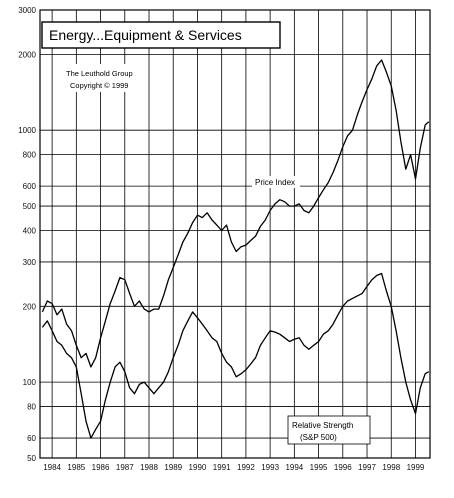 The height and width of the screenshot is (498, 454). Describe the element at coordinates (145, 35) in the screenshot. I see `chart-title: Energy...Equipment & Services` at that location.